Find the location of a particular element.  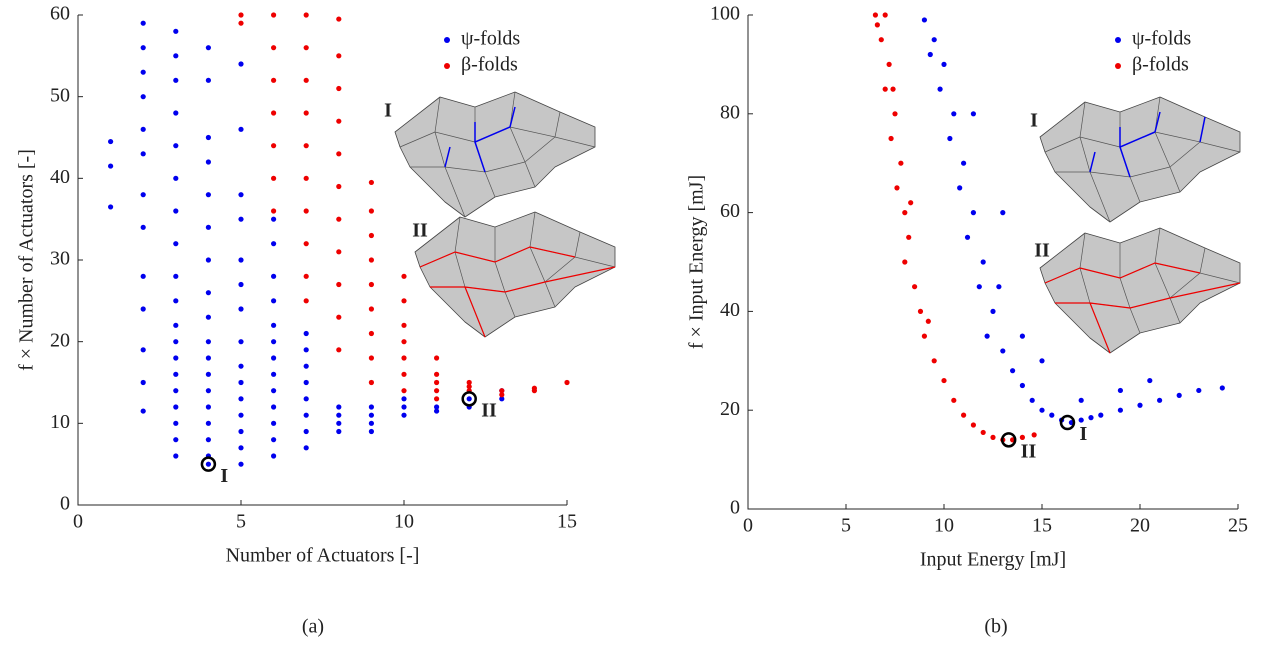

y-tick-label: 40 is located at coordinates (730, 310).